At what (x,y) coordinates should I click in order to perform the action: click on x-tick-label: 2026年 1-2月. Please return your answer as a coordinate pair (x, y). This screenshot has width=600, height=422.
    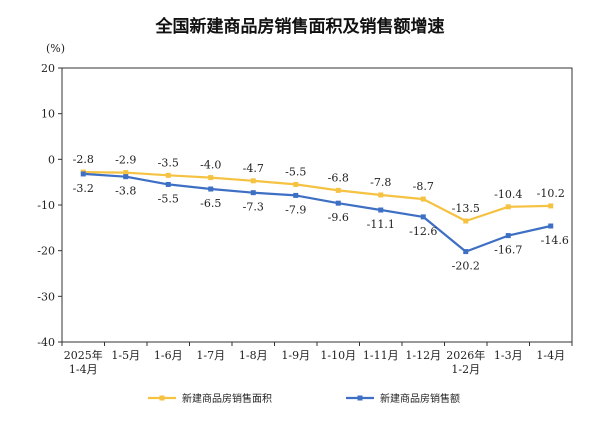
    Looking at the image, I should click on (465, 362).